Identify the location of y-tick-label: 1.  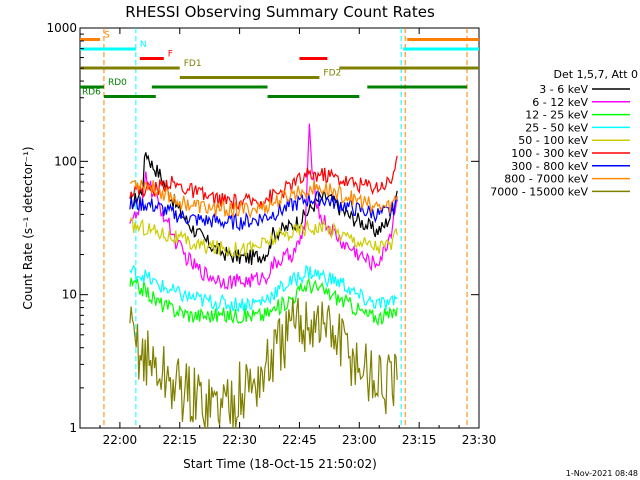
(73, 428).